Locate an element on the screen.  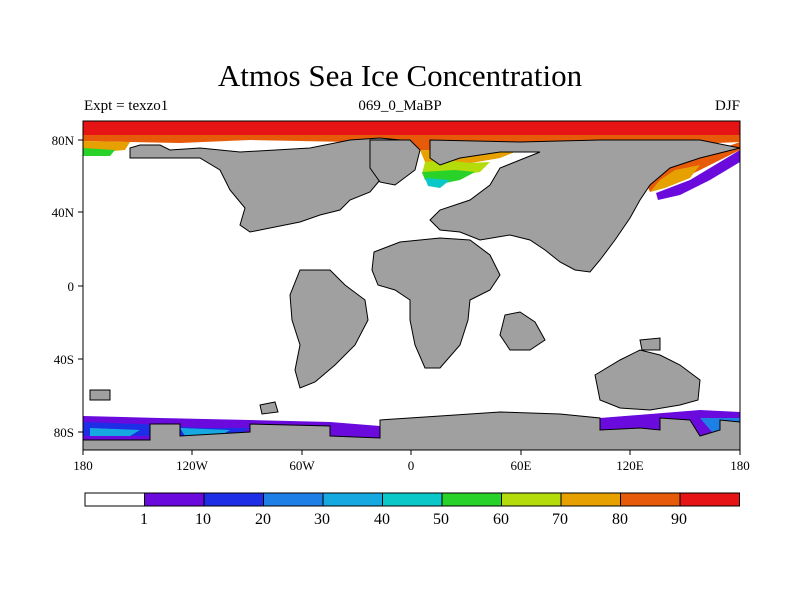
colorbar-label: 80 is located at coordinates (620, 519).